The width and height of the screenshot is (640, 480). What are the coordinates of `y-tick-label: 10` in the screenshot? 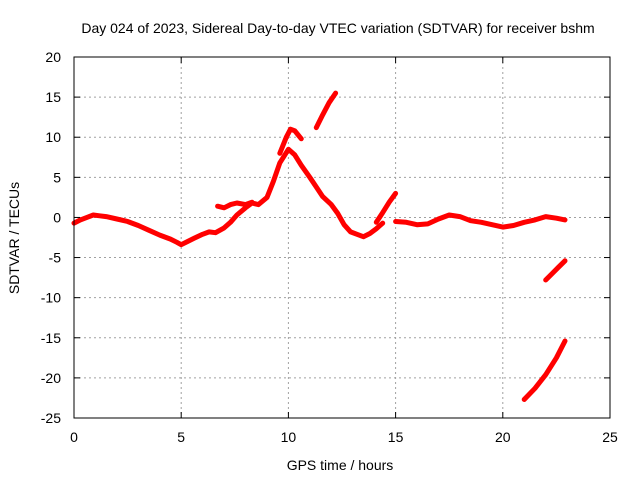 It's located at (53, 137).